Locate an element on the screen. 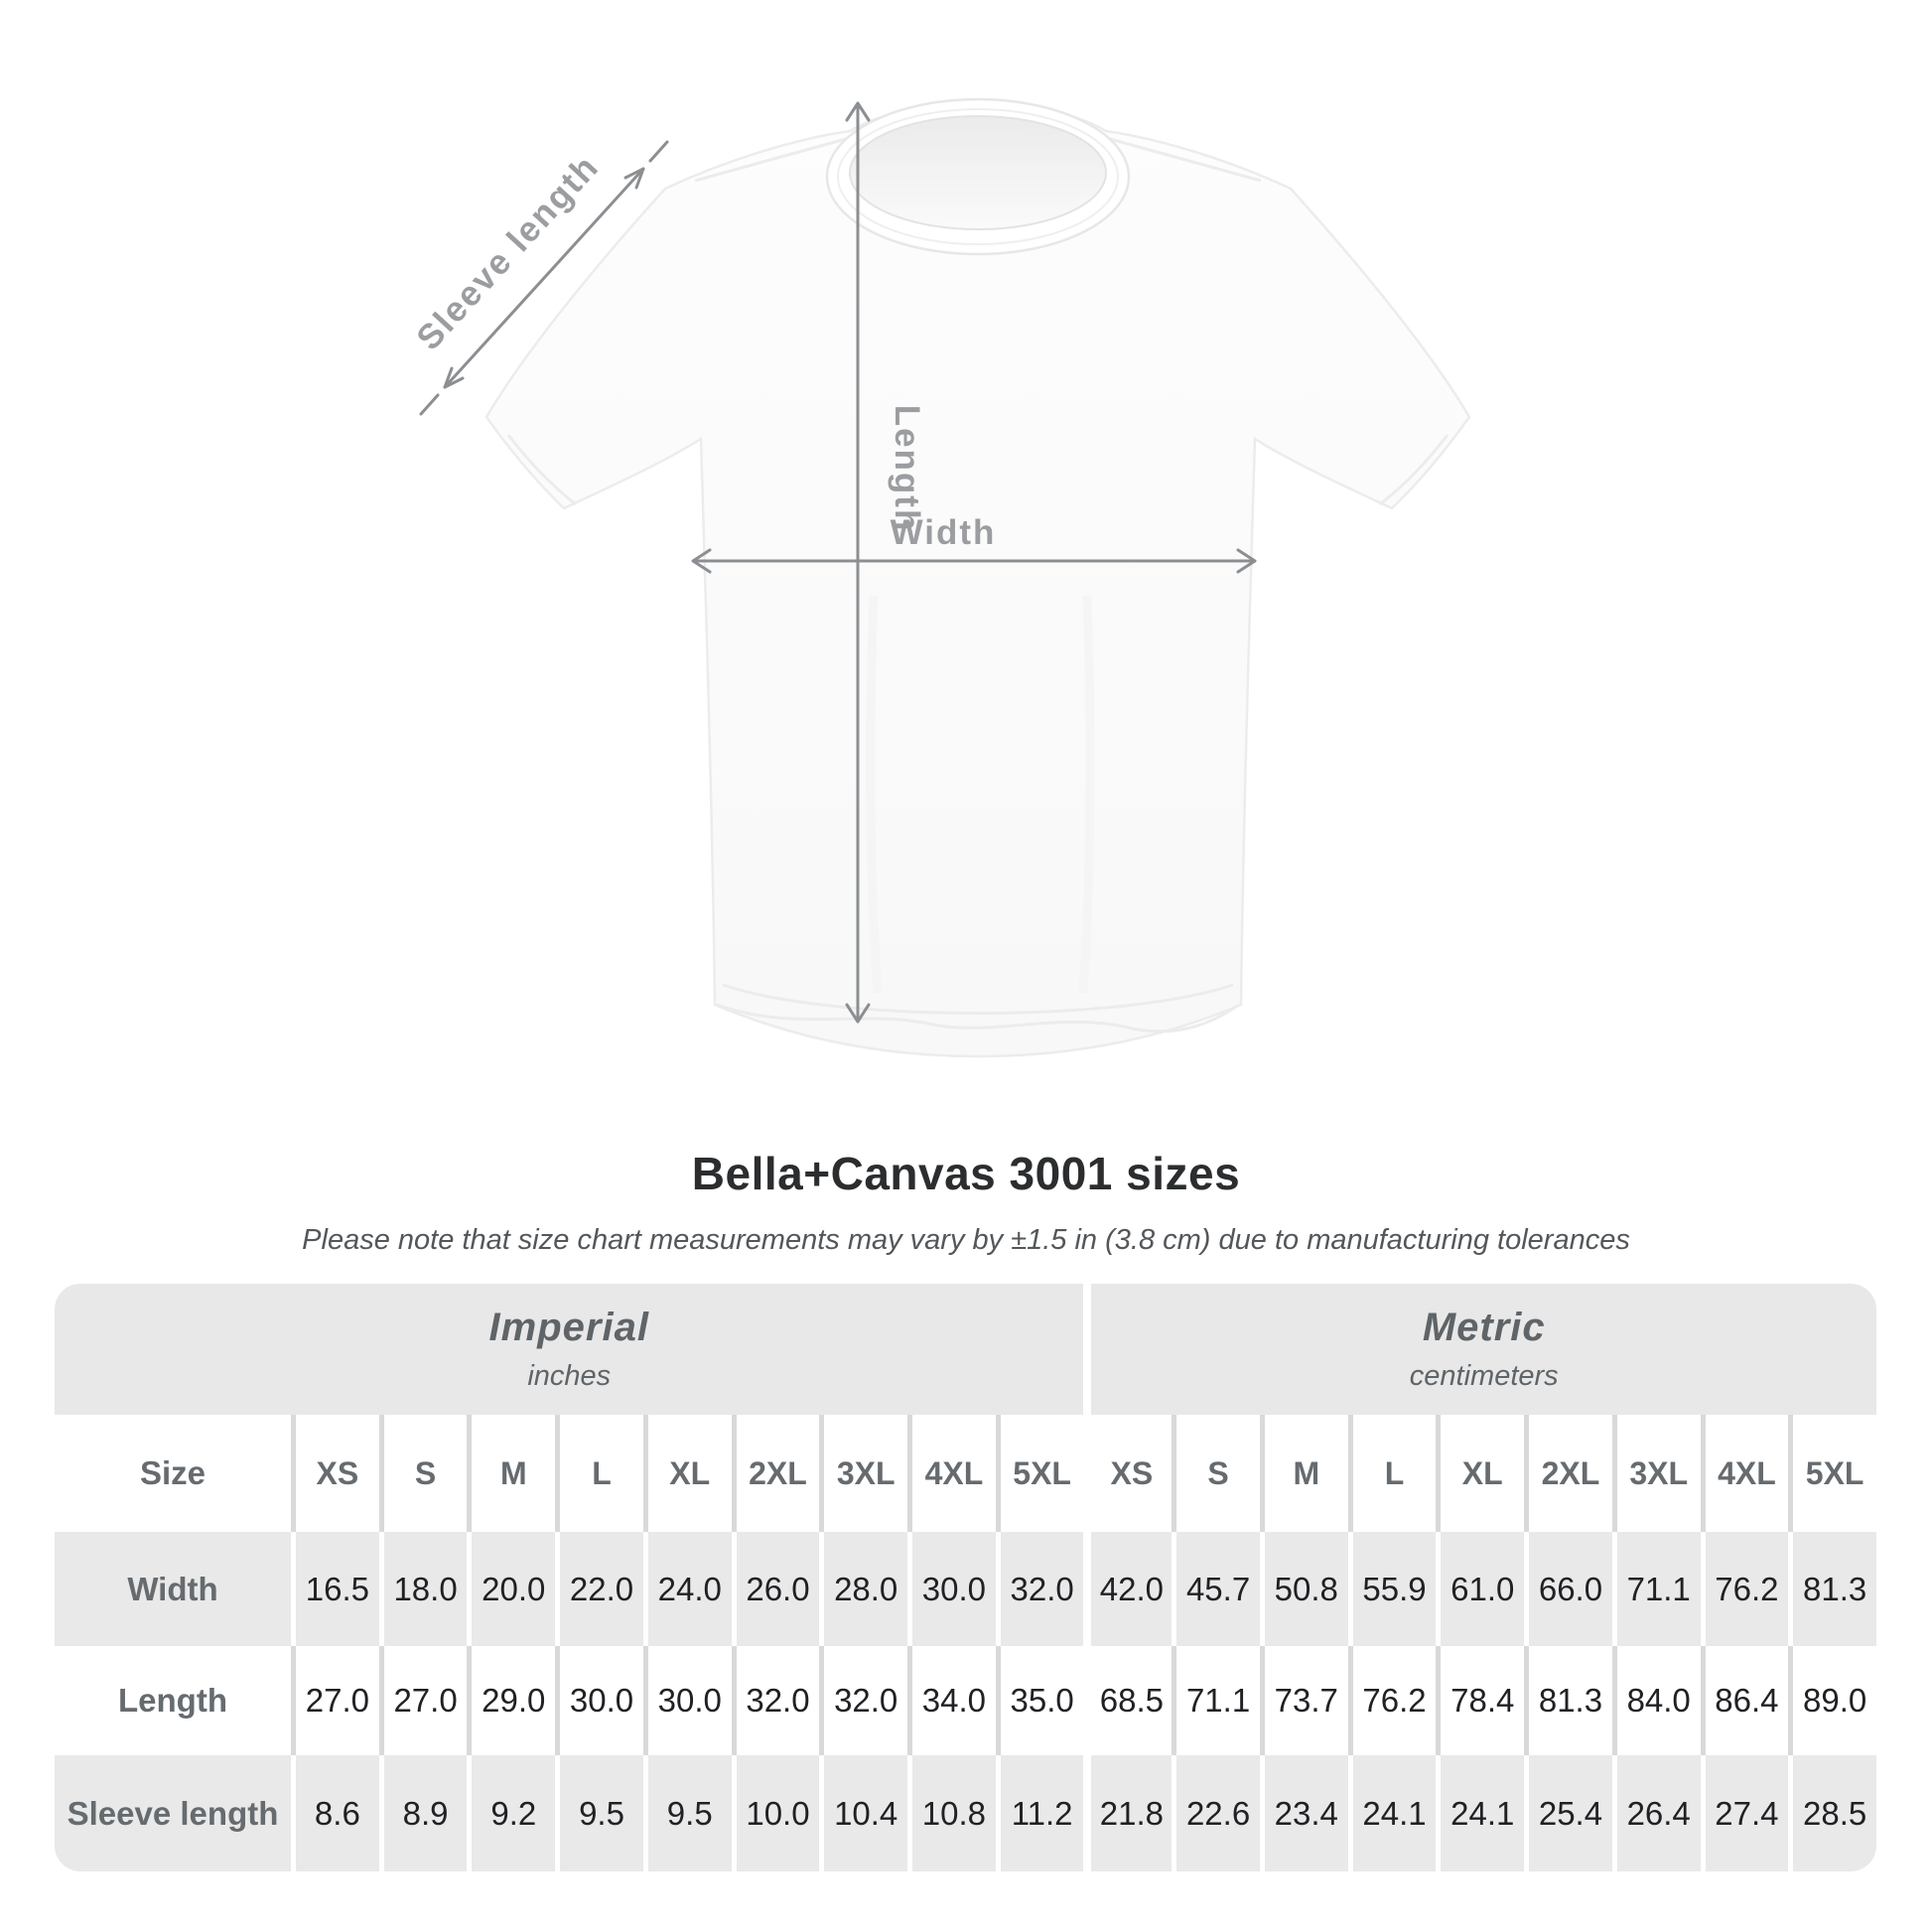  metric-unit: centimeters is located at coordinates (1484, 1376).